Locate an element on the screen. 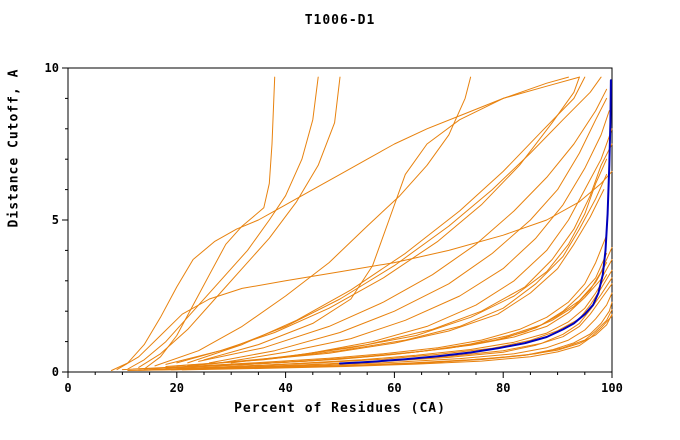 The height and width of the screenshot is (440, 680). chart-title: T1006-D1 is located at coordinates (340, 20).